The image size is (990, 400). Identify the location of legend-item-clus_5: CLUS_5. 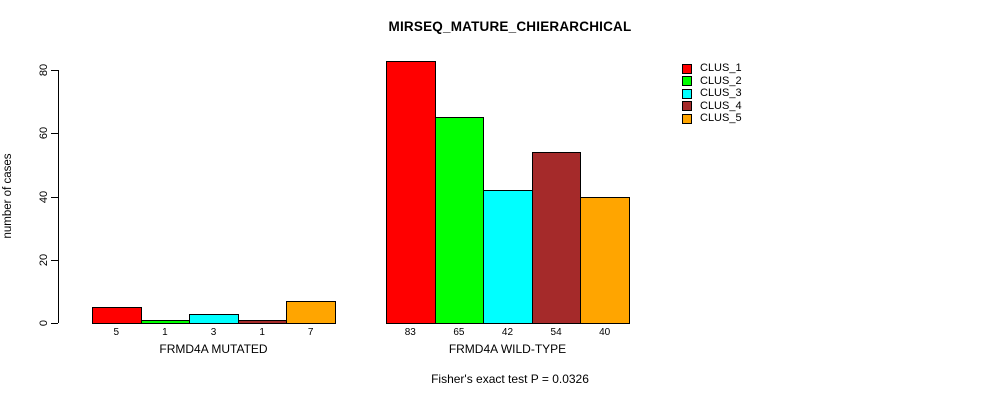
(712, 118).